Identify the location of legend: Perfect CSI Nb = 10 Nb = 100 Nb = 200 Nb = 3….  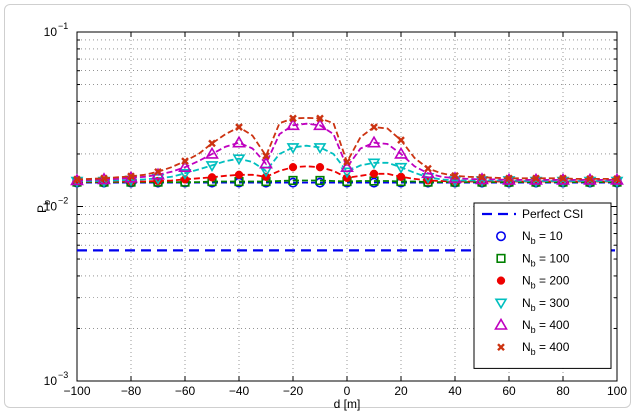
(542, 285).